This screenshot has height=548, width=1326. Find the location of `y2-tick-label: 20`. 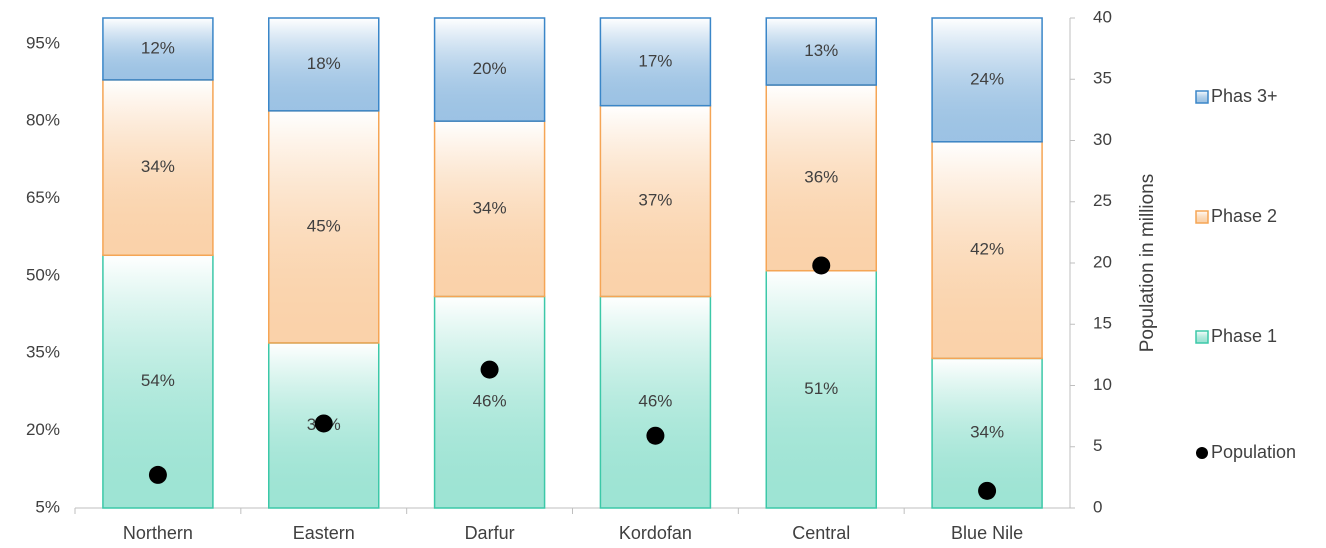

y2-tick-label: 20 is located at coordinates (1102, 261).